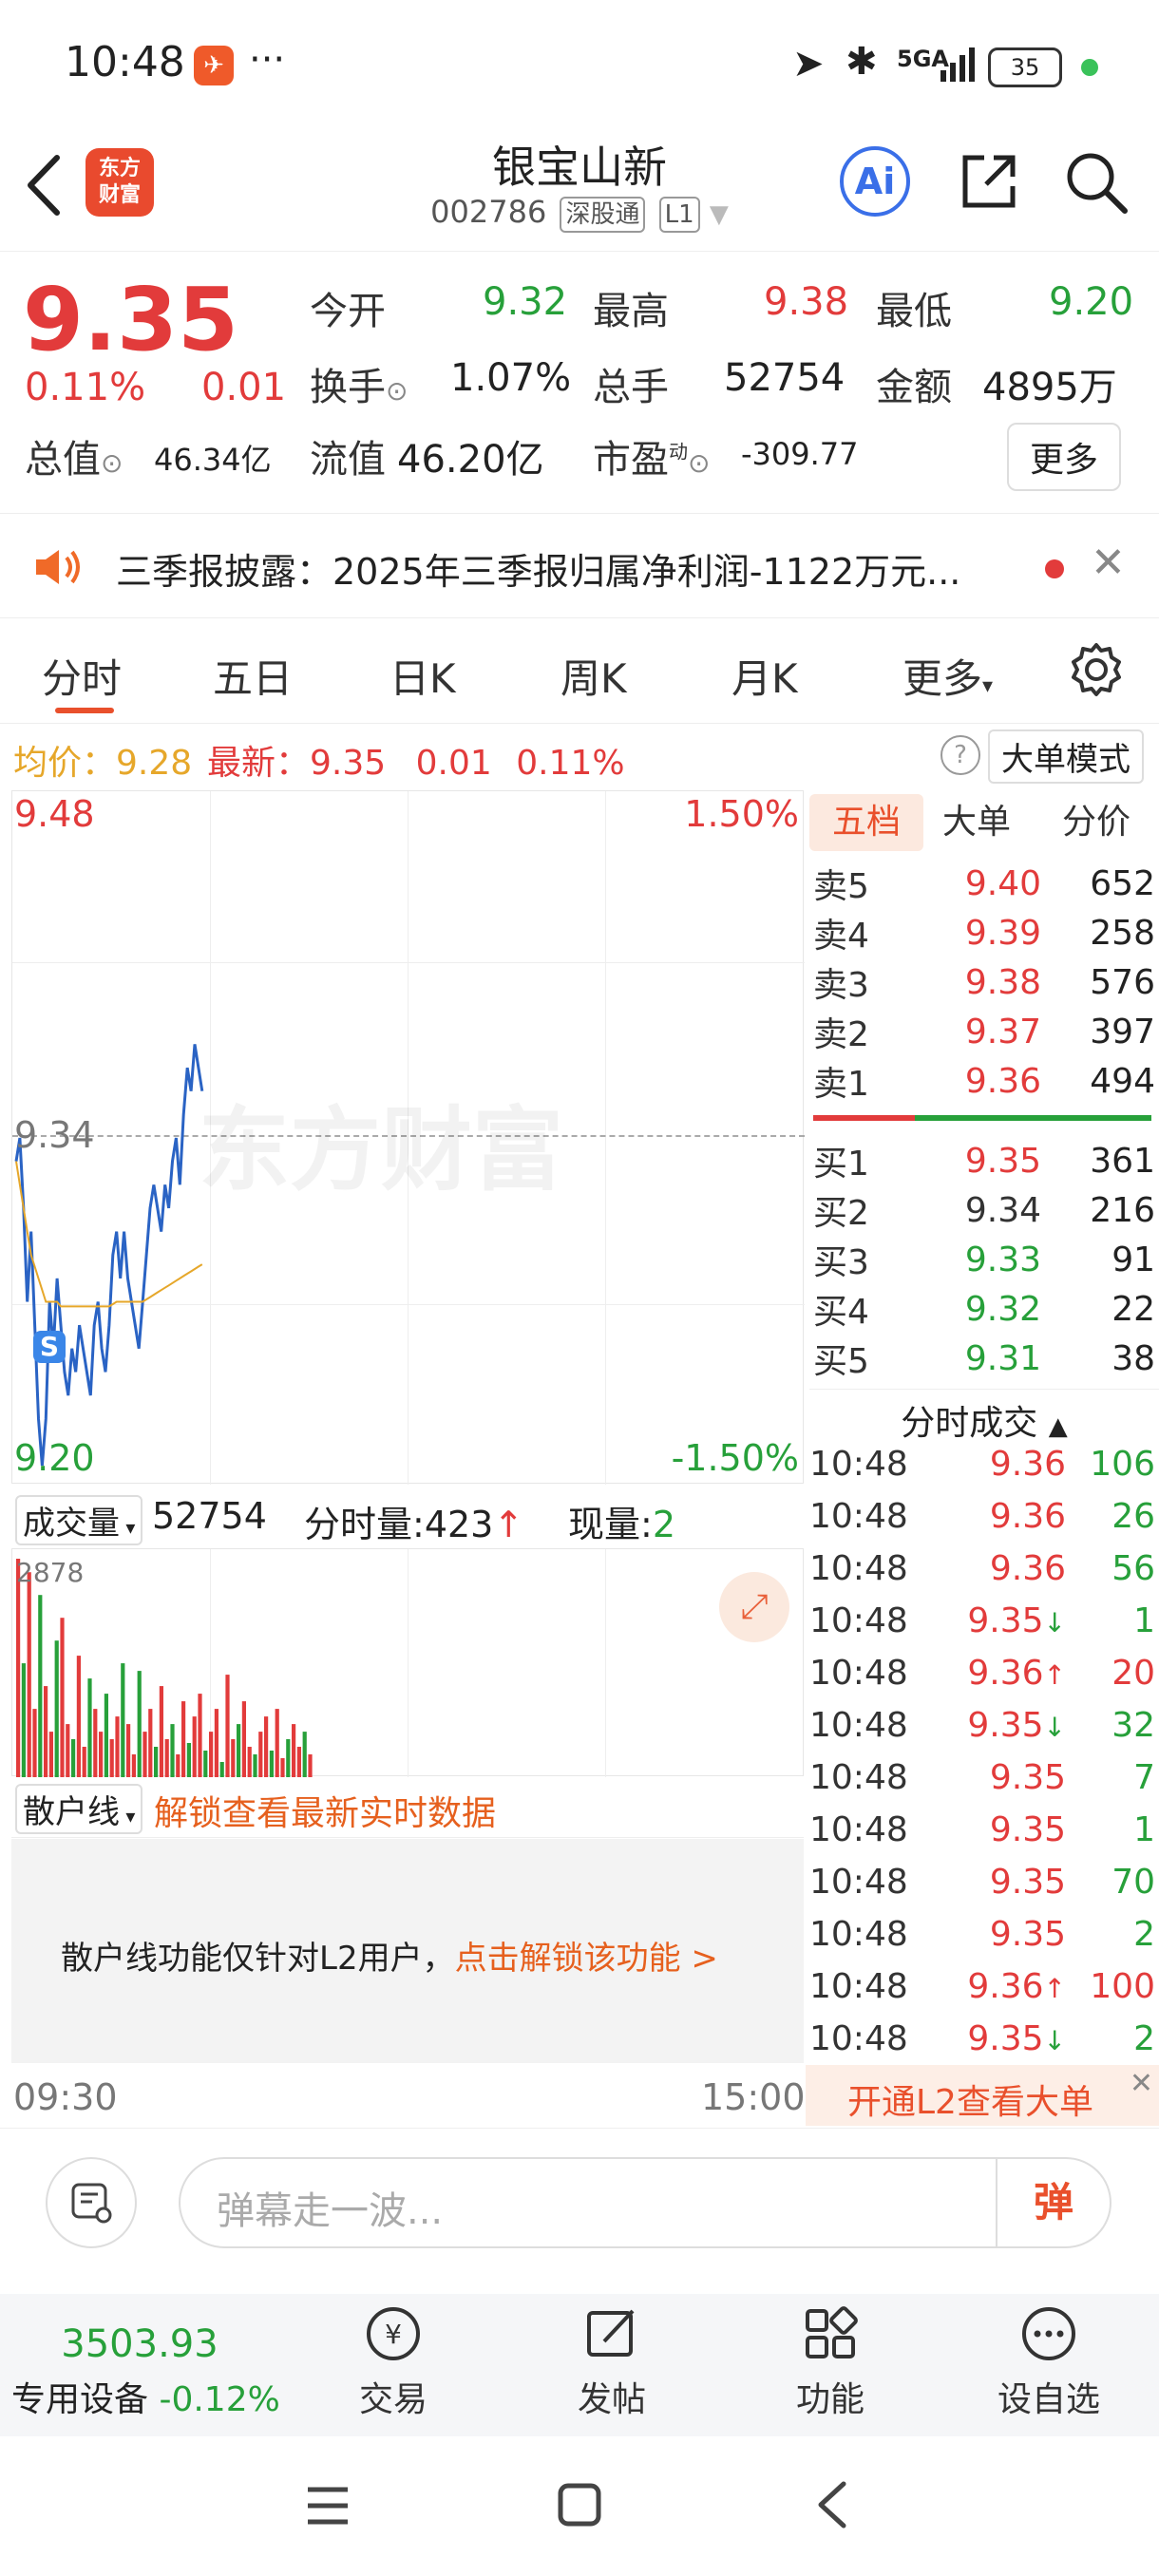  Describe the element at coordinates (109, 1234) in the screenshot. I see `avg-price-line` at that location.